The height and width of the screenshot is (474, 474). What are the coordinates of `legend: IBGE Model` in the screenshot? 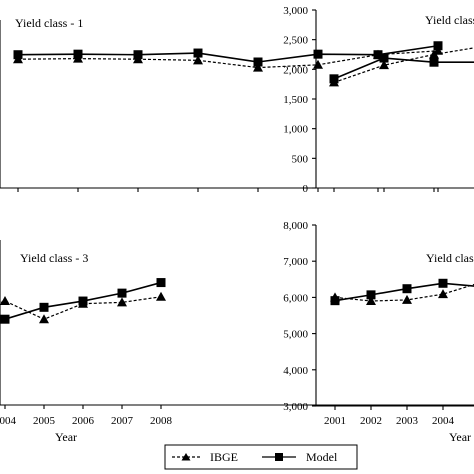 It's located at (261, 457).